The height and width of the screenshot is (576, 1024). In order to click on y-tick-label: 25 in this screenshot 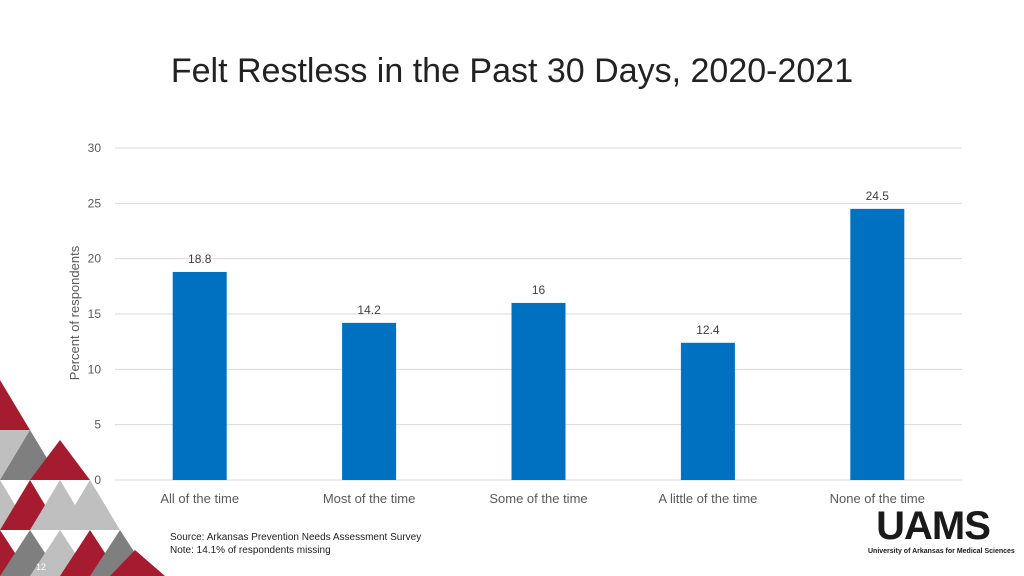, I will do `click(95, 203)`.